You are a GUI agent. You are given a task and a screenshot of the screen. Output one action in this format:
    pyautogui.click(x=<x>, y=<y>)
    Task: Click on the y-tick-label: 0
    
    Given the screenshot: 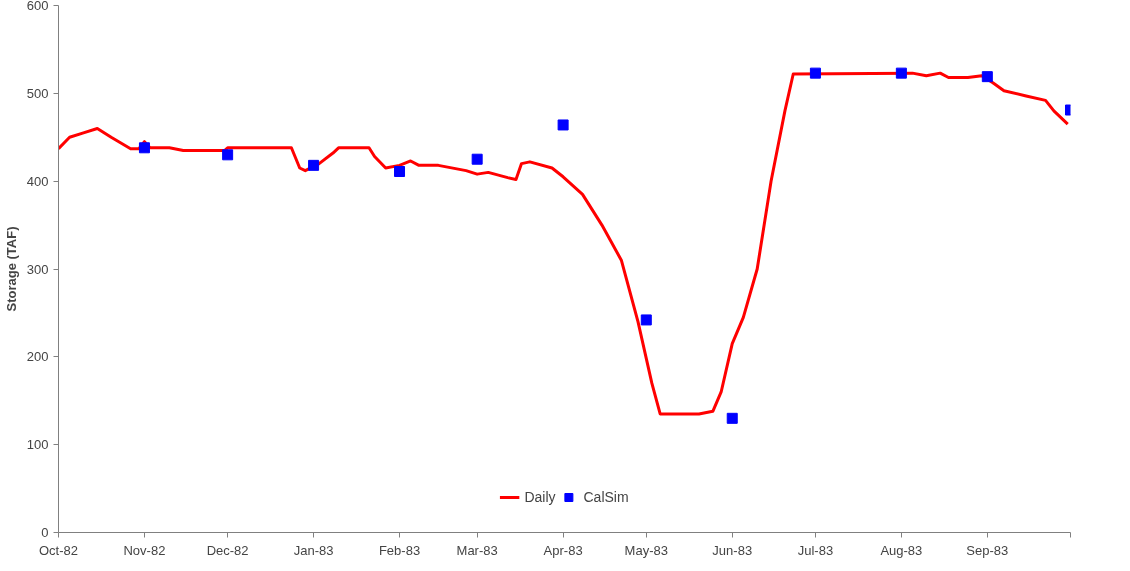 What is the action you would take?
    pyautogui.click(x=45, y=532)
    